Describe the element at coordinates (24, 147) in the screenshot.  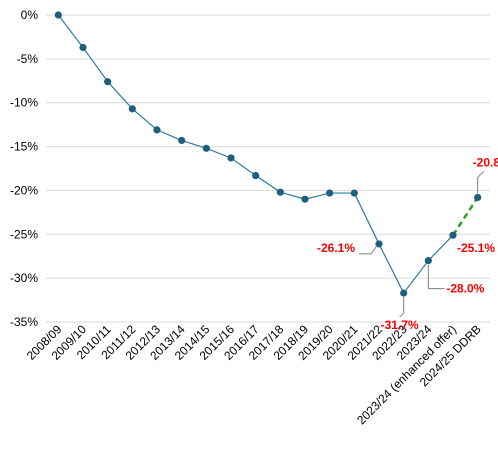
I see `y-tick-label: -15%` at that location.